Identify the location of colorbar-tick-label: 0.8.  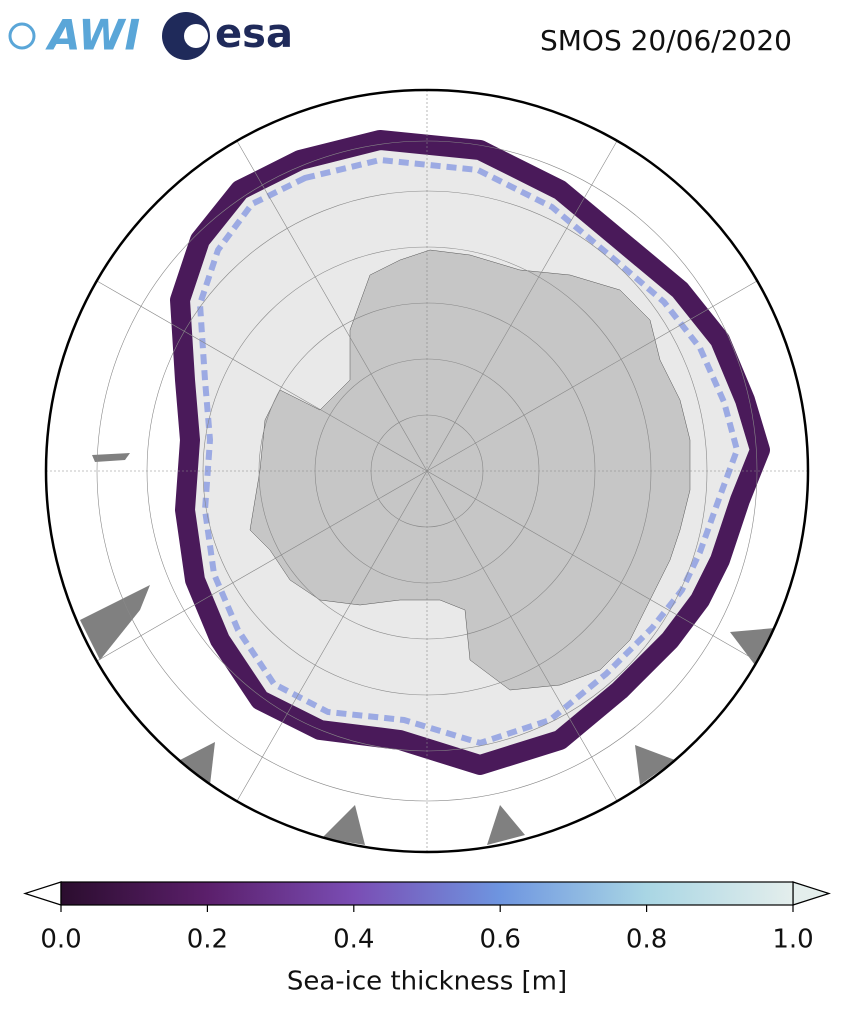
(646, 940).